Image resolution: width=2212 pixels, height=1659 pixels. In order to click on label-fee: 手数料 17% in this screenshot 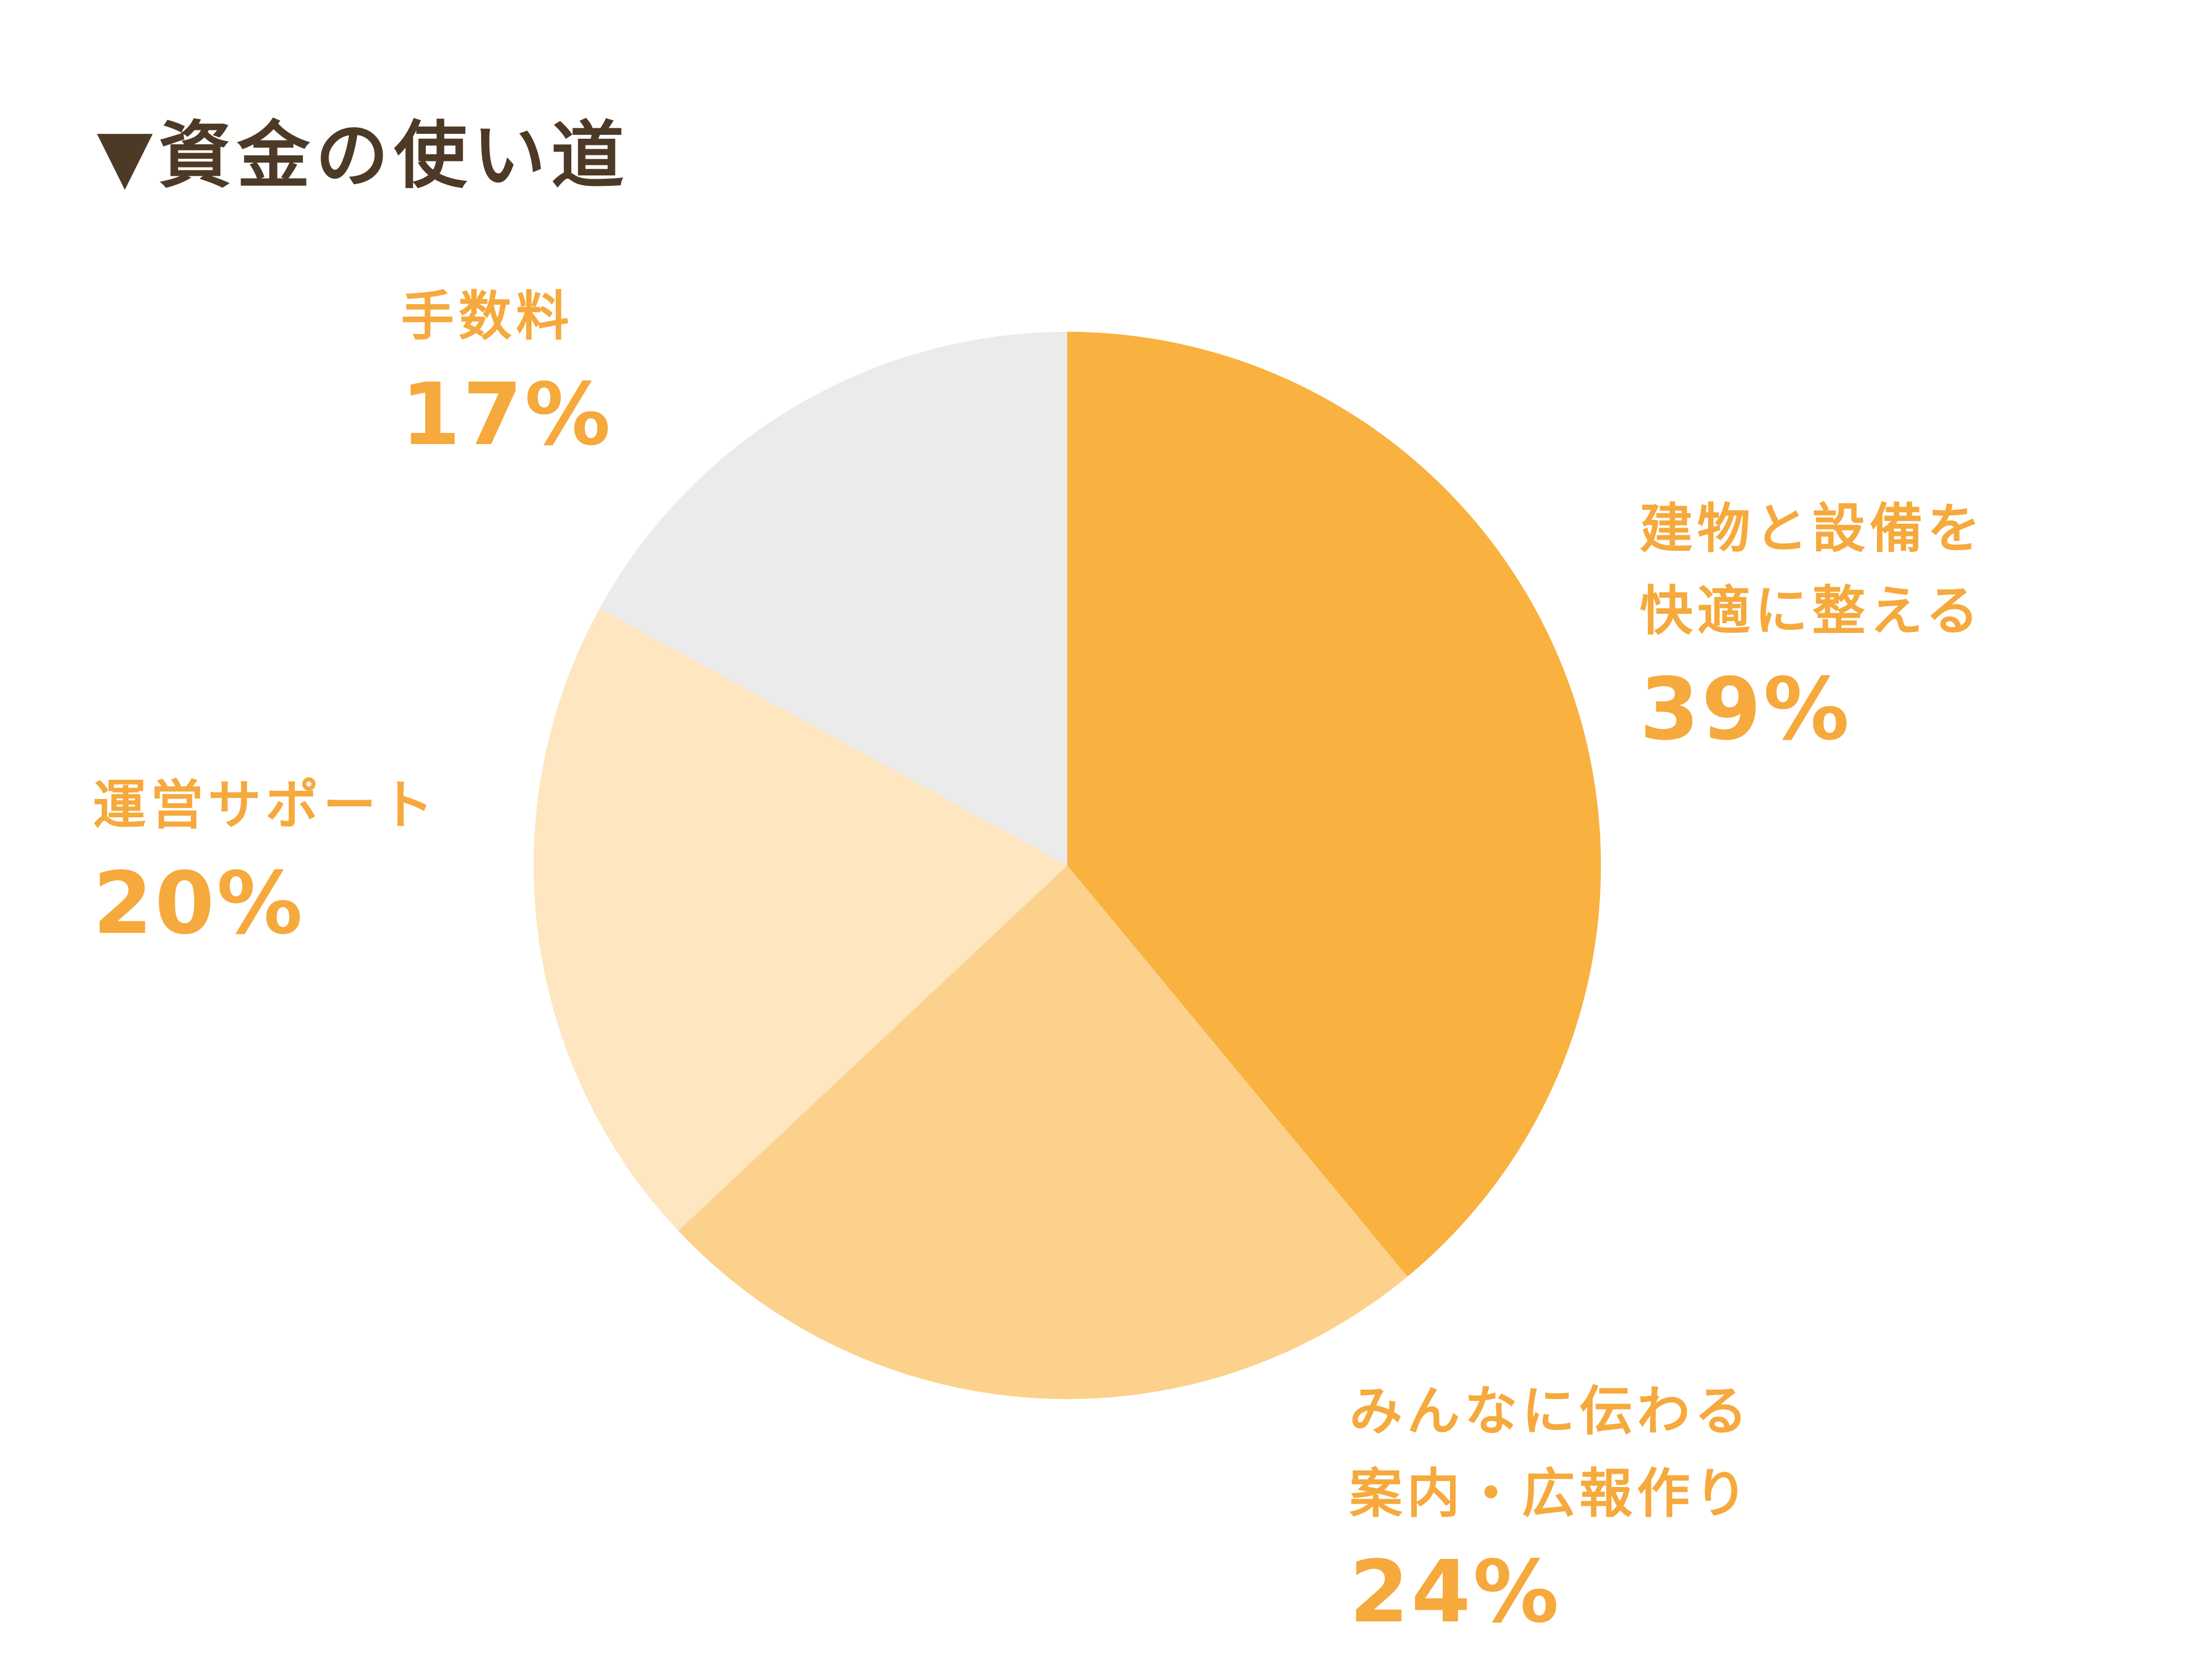, I will do `click(507, 370)`.